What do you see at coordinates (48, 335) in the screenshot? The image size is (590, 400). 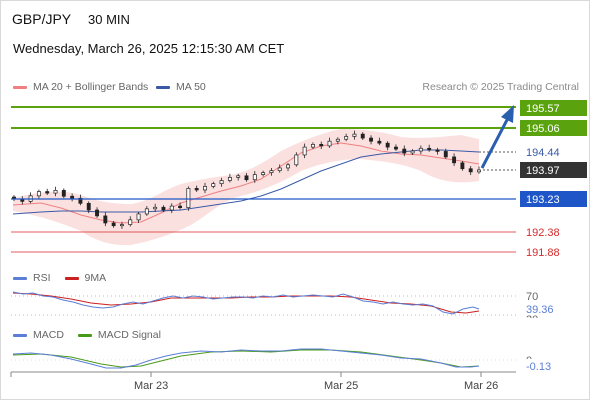 I see `legend-macd-label: MACD` at bounding box center [48, 335].